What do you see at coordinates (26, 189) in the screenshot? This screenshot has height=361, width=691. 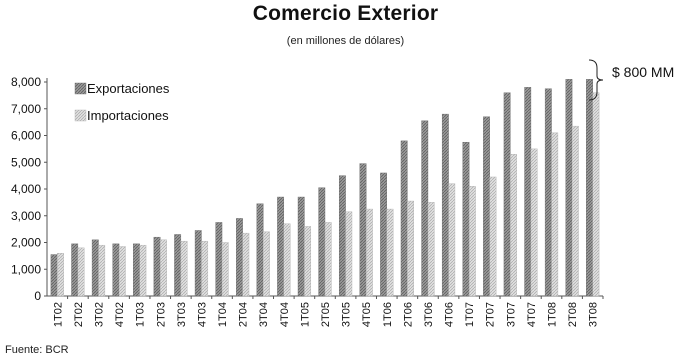 I see `y-tick-label: 4,000` at bounding box center [26, 189].